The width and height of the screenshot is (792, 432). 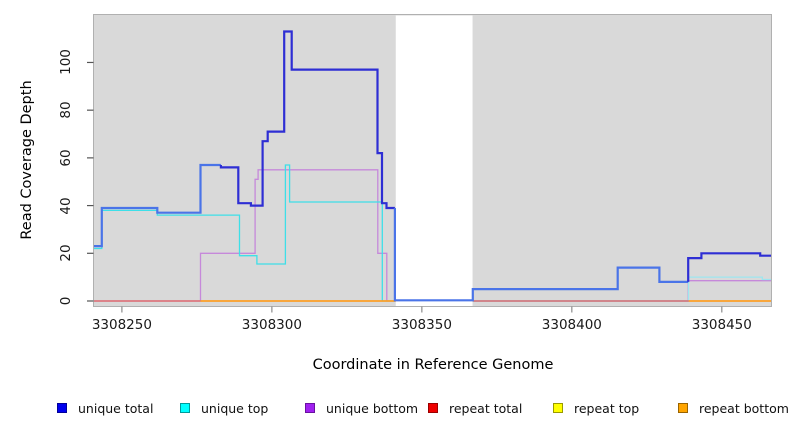 I want to click on x-tick-label: 3308300, so click(x=271, y=325).